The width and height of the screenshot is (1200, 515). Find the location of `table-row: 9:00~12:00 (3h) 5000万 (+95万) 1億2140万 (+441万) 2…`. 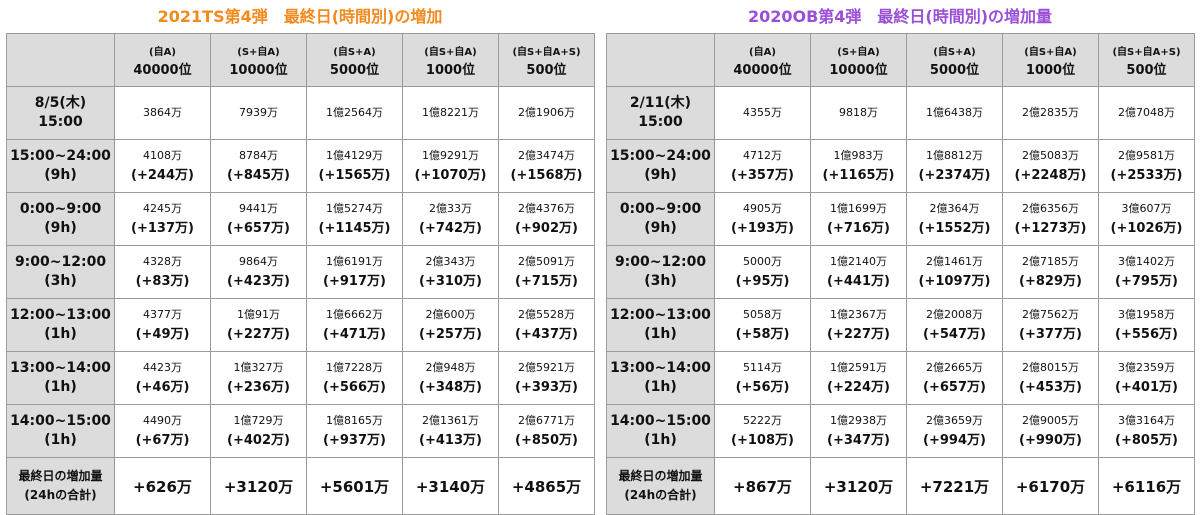

table-row: 9:00~12:00 (3h) 5000万 (+95万) 1億2140万 (+441万) 2… is located at coordinates (900, 272).